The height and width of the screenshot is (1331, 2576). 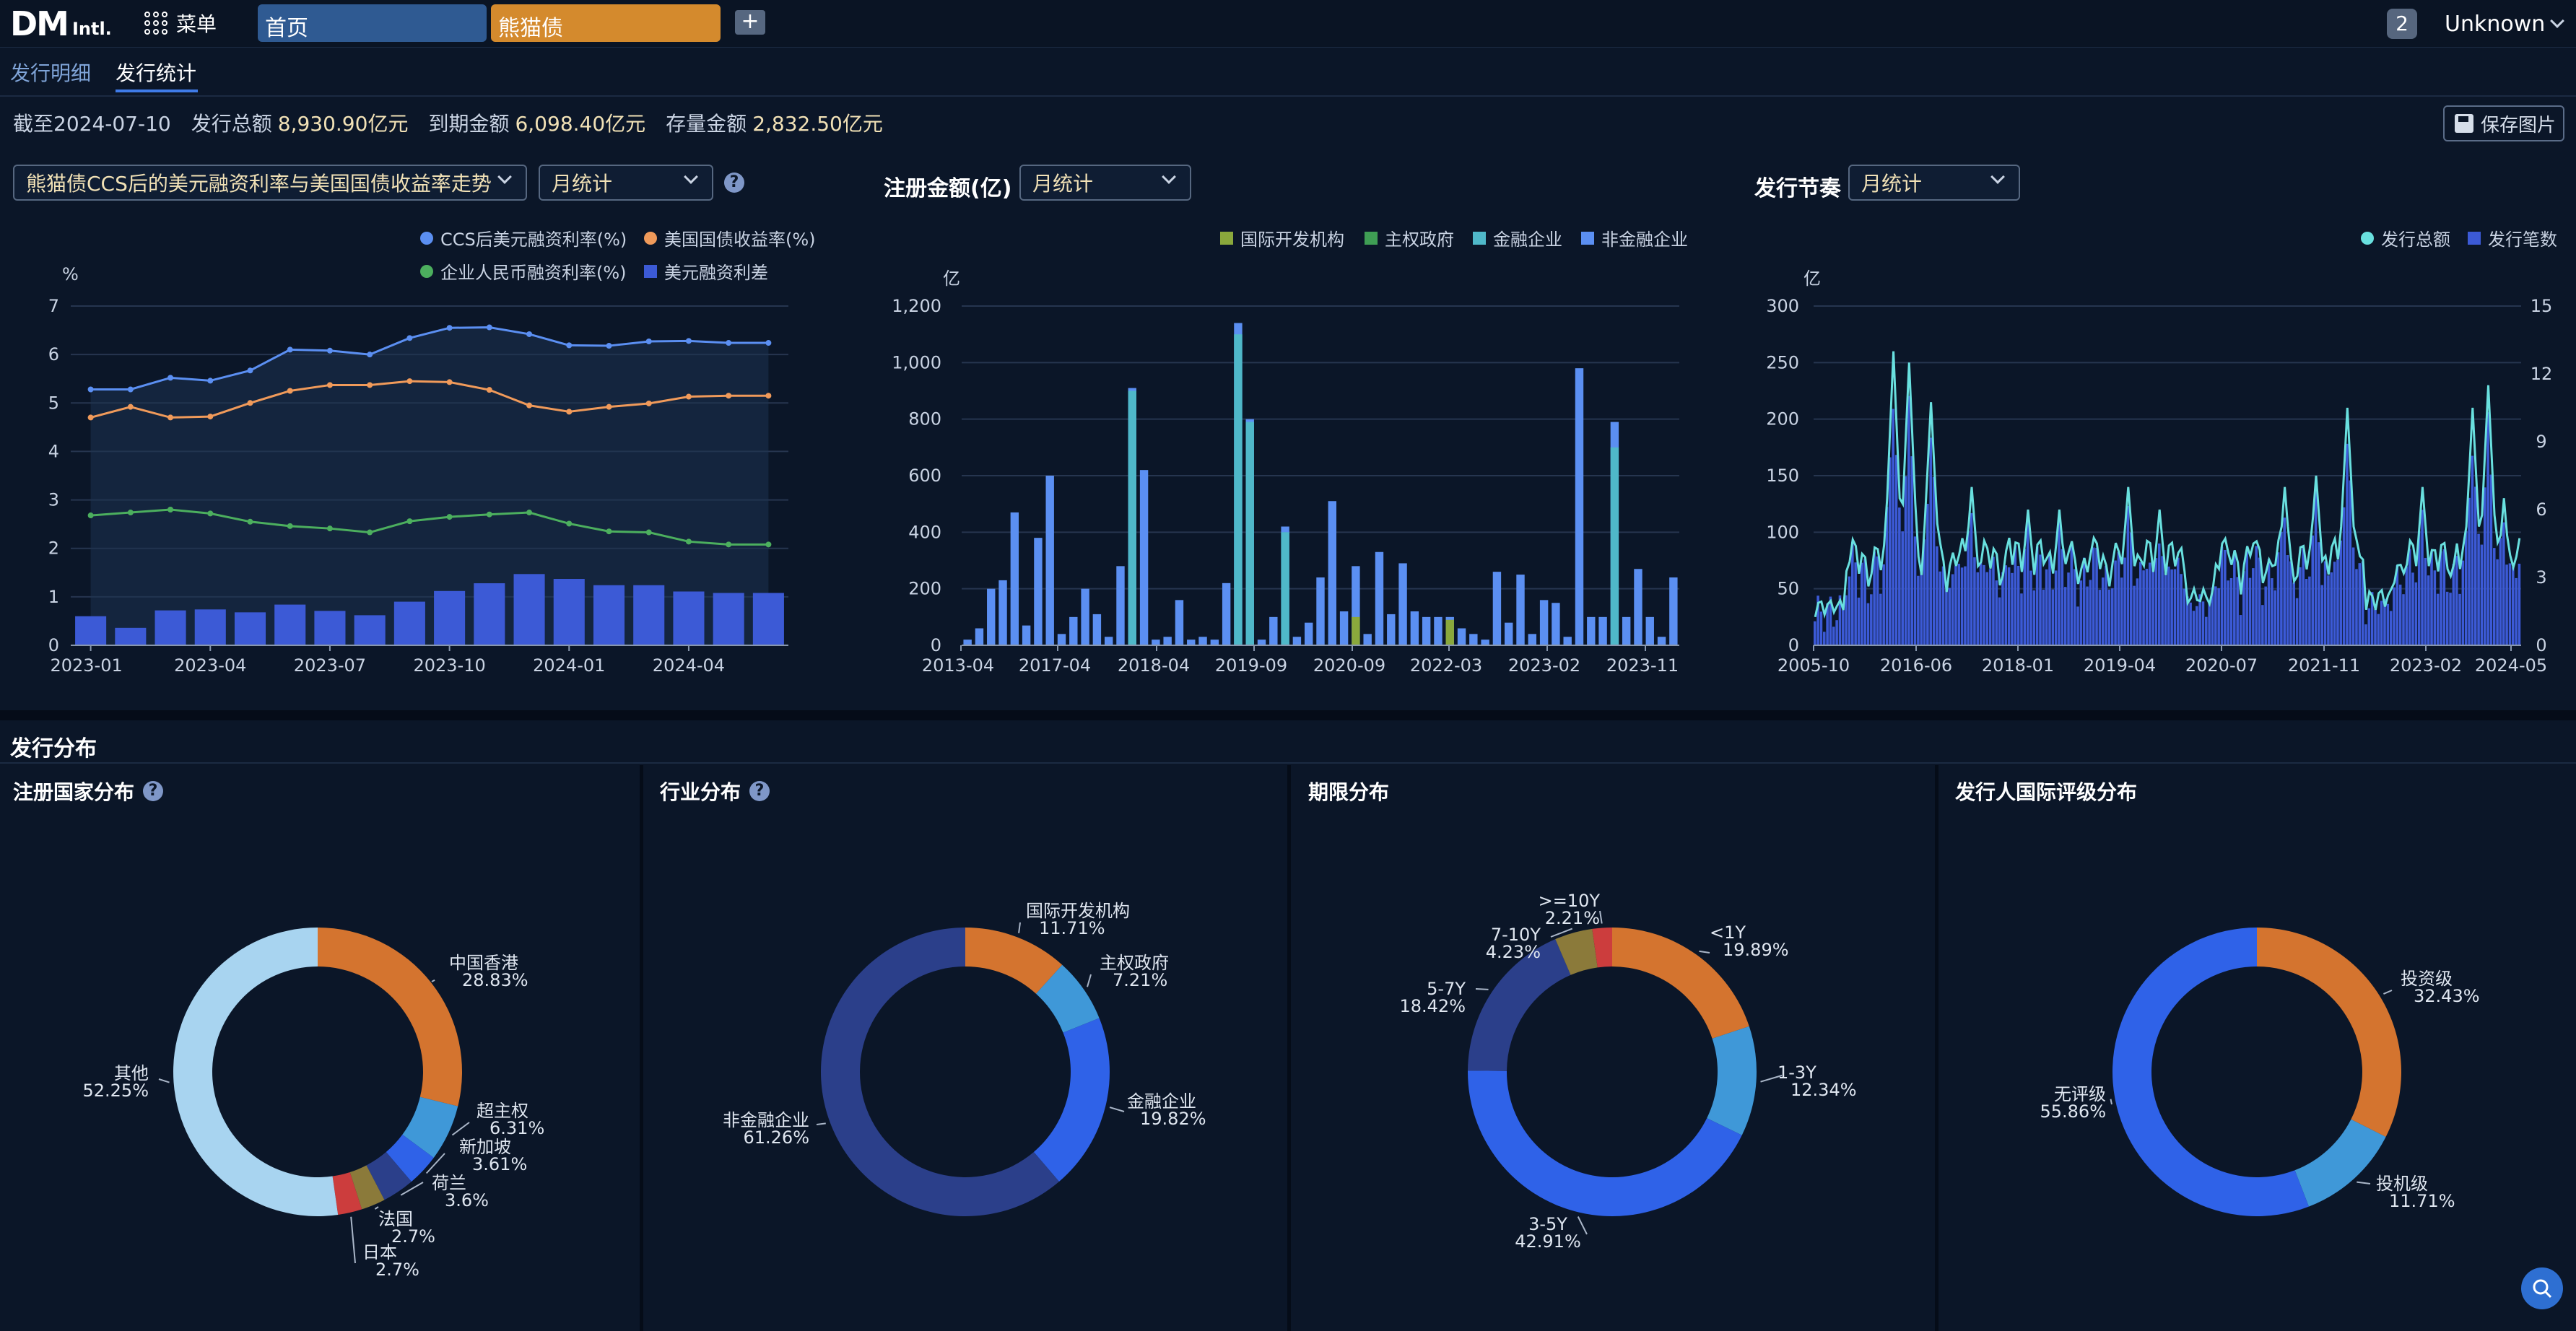 I want to click on legend-item: 国际开发机构, so click(x=1282, y=237).